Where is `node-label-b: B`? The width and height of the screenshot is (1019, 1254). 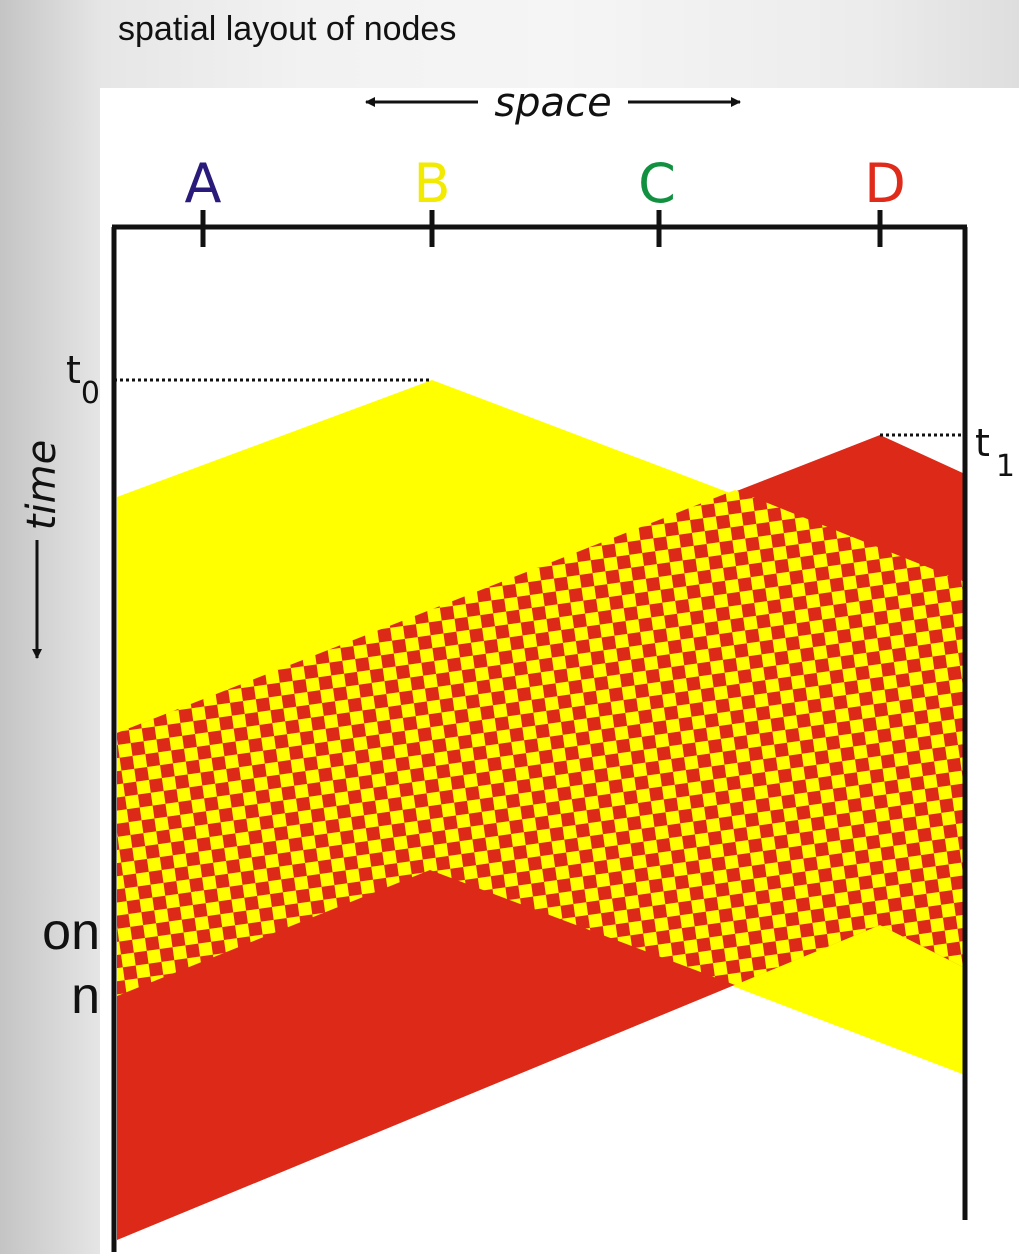
node-label-b: B is located at coordinates (431, 183).